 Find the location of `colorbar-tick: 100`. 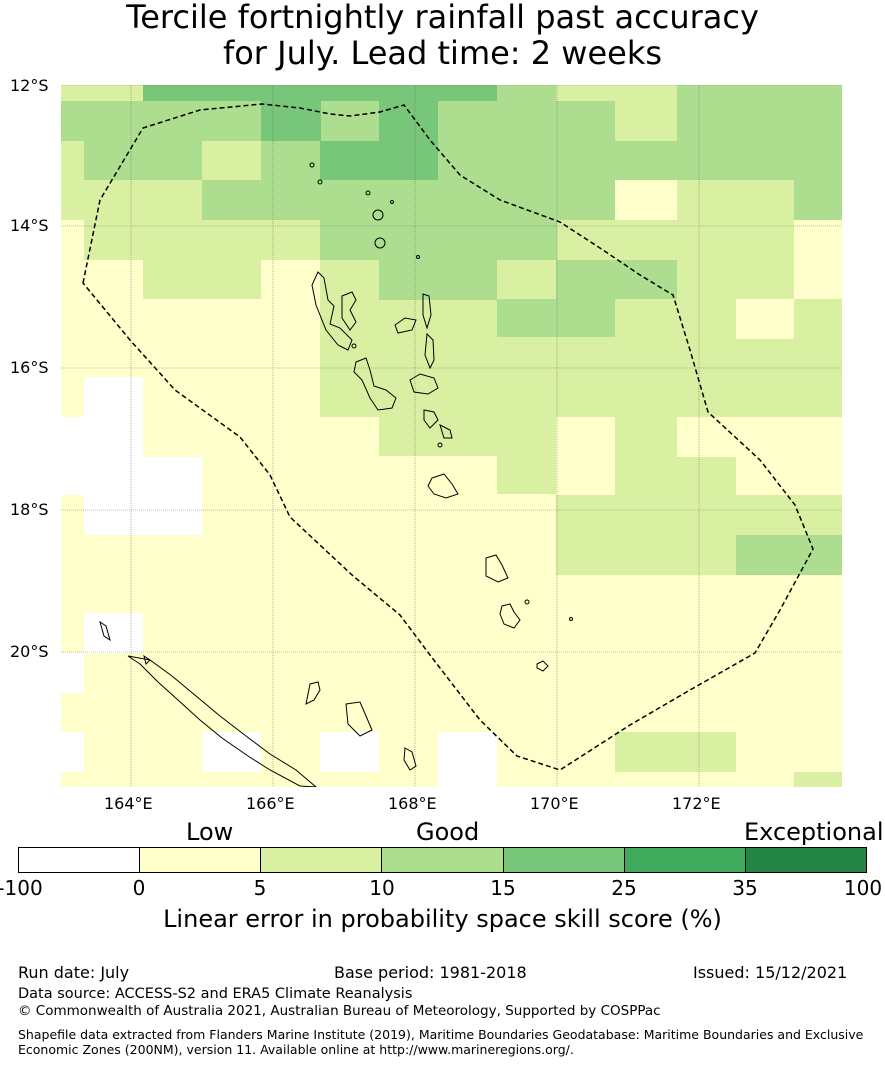

colorbar-tick: 100 is located at coordinates (863, 888).